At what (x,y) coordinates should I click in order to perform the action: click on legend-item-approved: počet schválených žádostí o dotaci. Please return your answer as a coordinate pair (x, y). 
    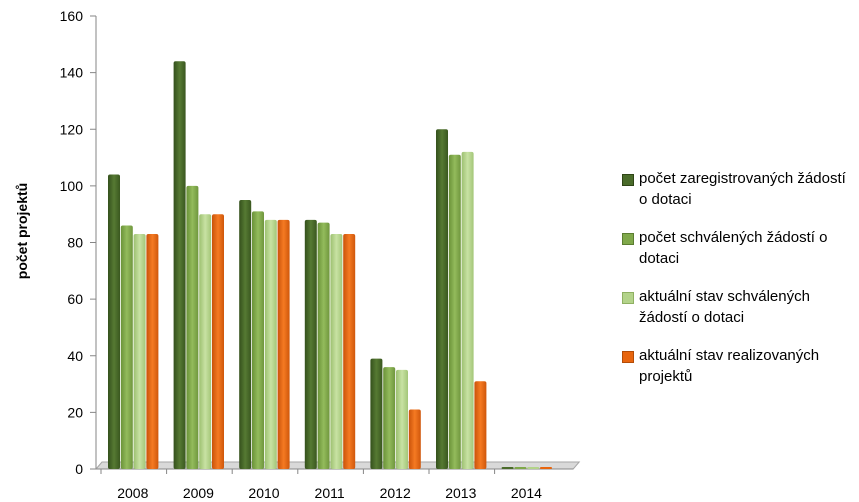
    Looking at the image, I should click on (740, 248).